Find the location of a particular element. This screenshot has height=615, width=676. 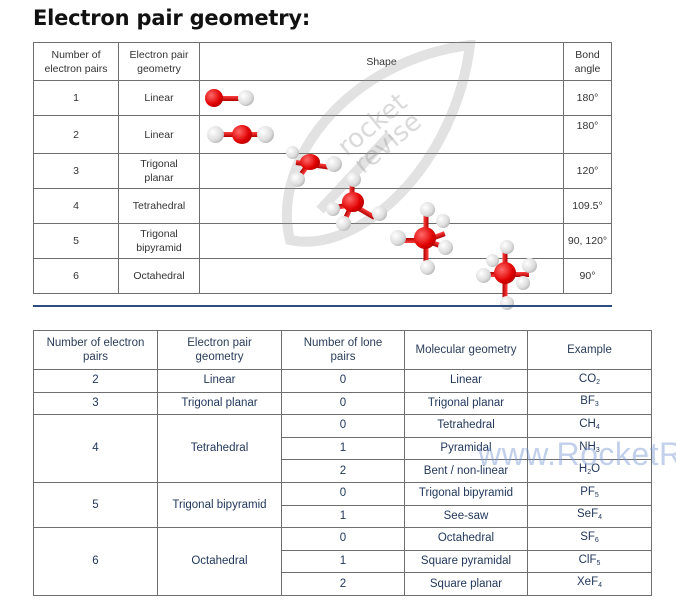

molecular-geometry-cell: Bent / non-linear is located at coordinates (466, 471).